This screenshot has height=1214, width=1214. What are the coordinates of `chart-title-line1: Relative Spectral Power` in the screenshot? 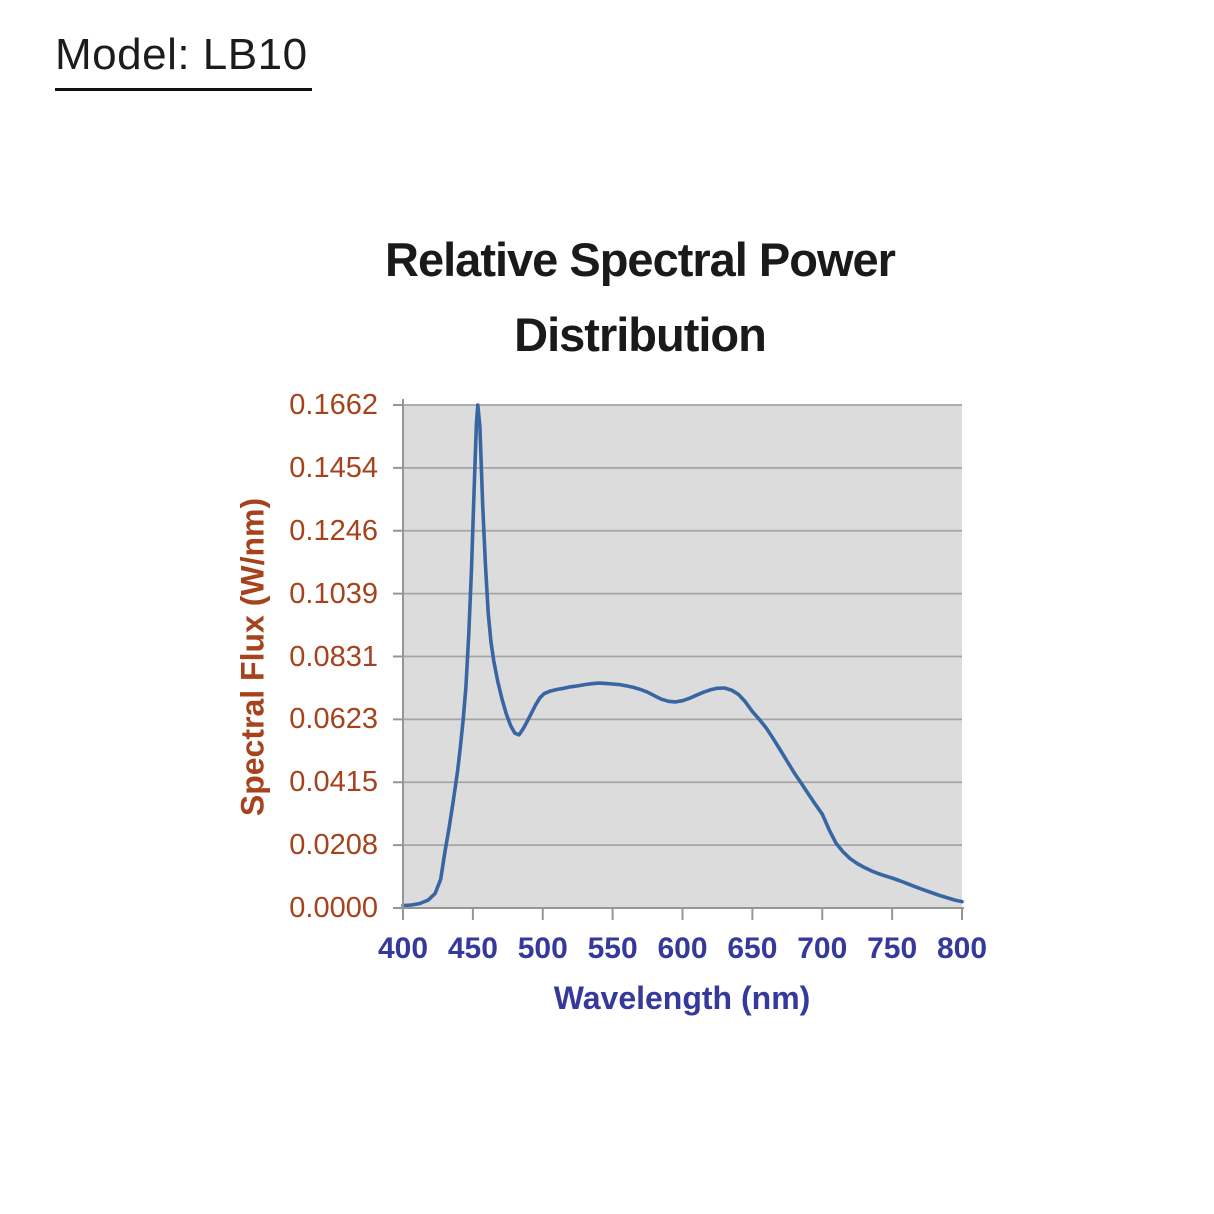 It's located at (640, 259).